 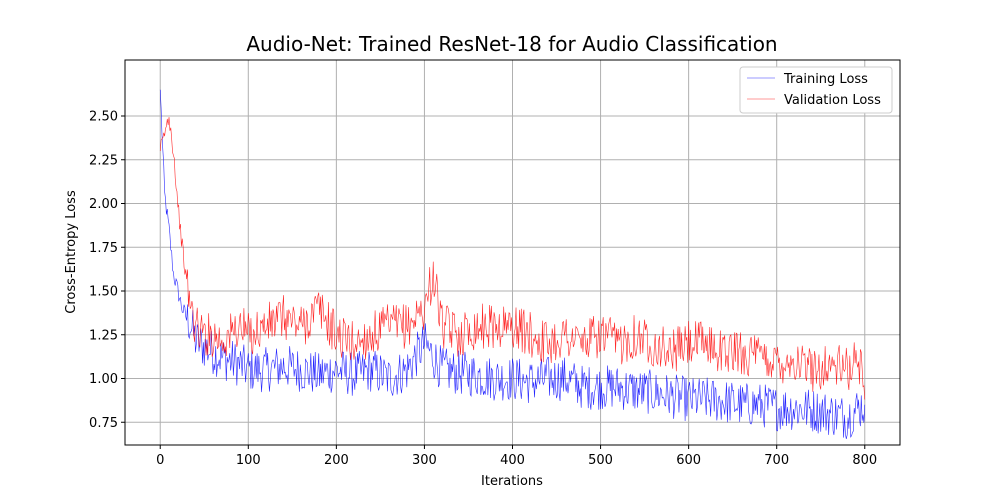 I want to click on y-tick-label: 0.75, so click(x=103, y=423).